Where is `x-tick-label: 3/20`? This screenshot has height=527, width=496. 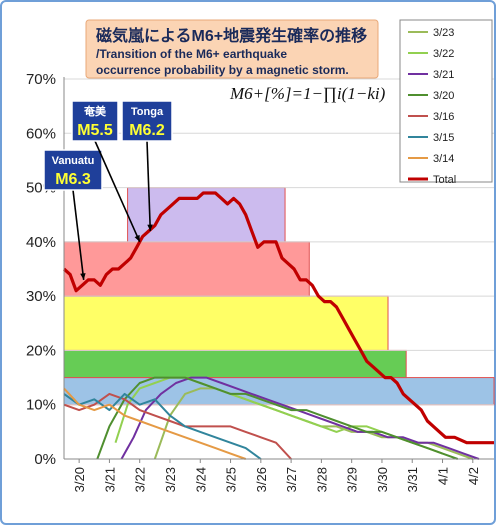 x-tick-label: 3/20 is located at coordinates (79, 479).